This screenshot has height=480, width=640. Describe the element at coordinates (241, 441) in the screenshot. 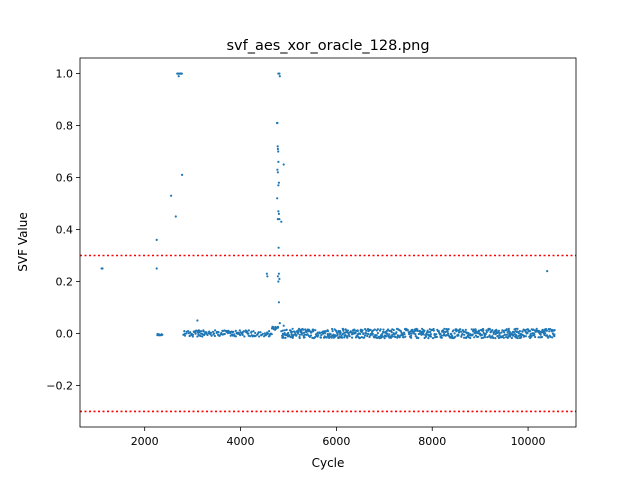

I see `x-tick-label: 4000` at that location.